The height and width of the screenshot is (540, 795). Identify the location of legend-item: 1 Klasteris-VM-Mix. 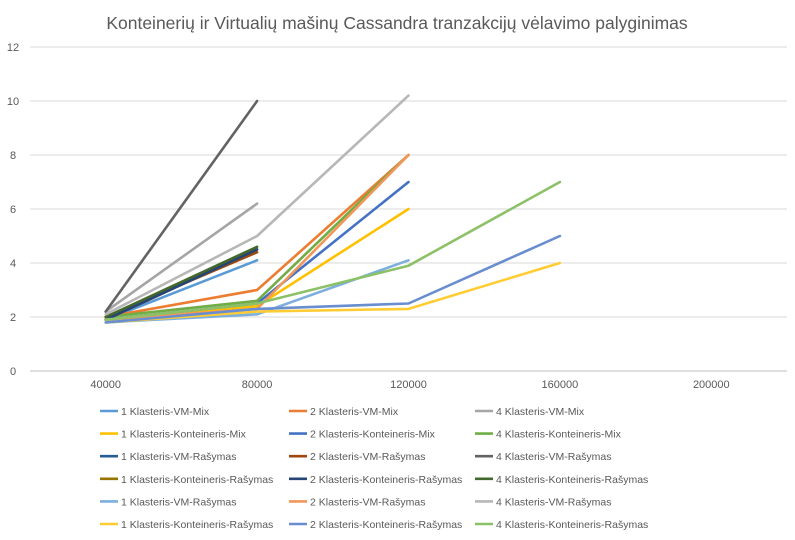
(155, 412).